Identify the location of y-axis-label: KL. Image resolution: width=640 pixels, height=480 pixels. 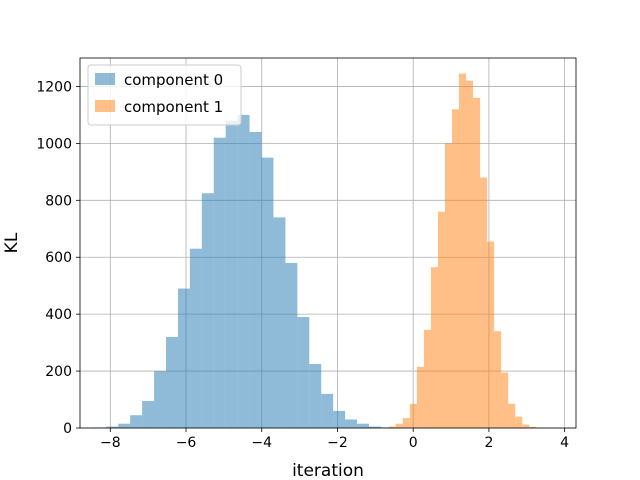
(12, 242).